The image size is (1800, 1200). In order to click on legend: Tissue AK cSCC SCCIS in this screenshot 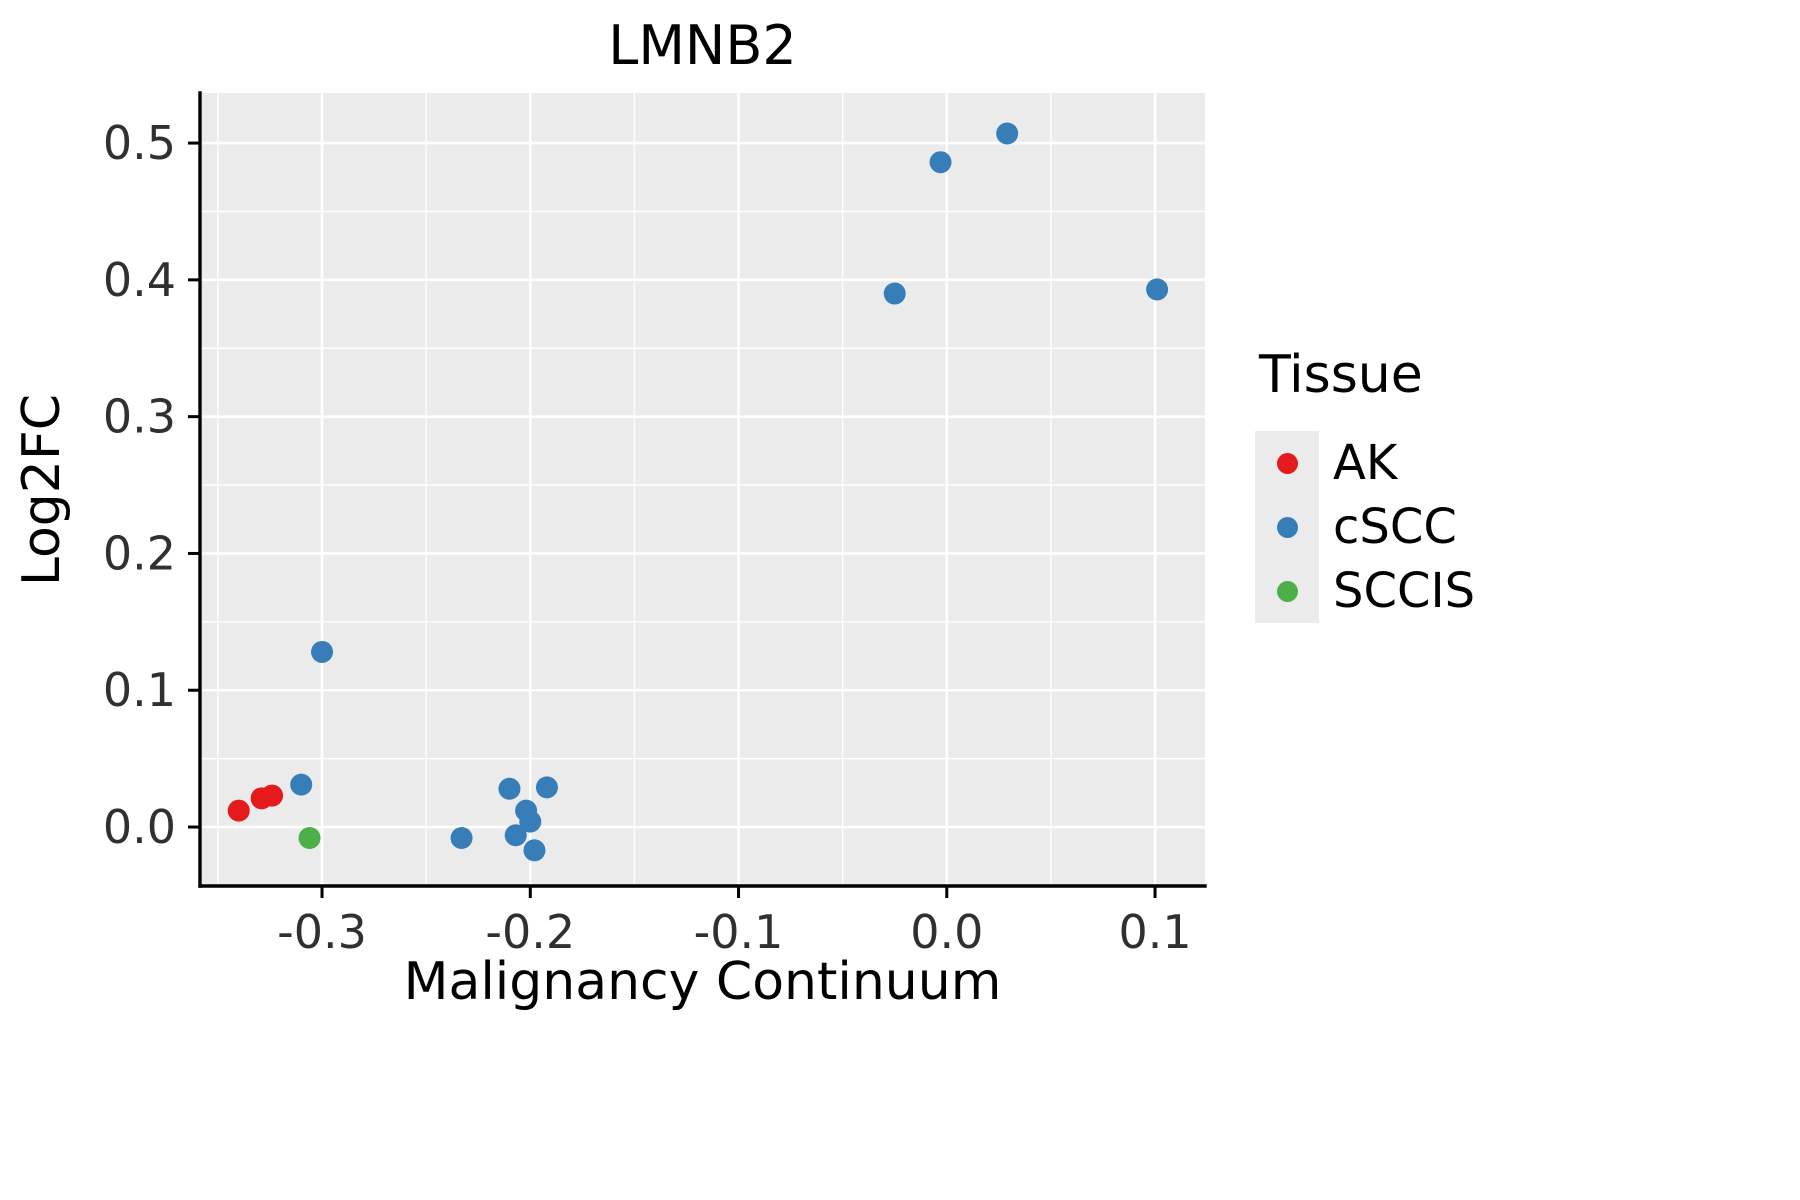, I will do `click(1365, 484)`.